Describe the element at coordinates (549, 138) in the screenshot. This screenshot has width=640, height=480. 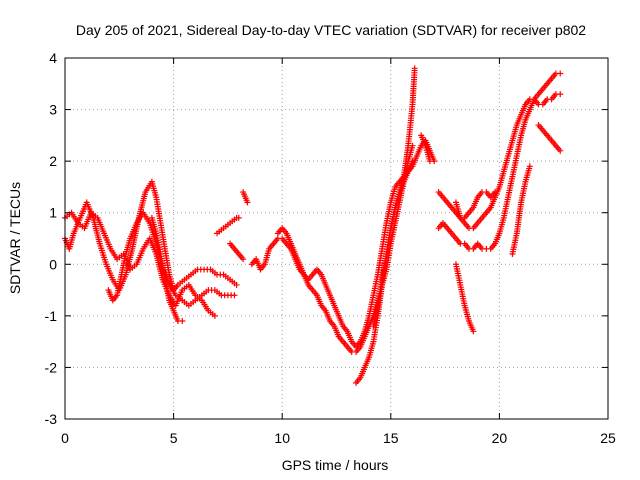
I see `series-track-r` at that location.